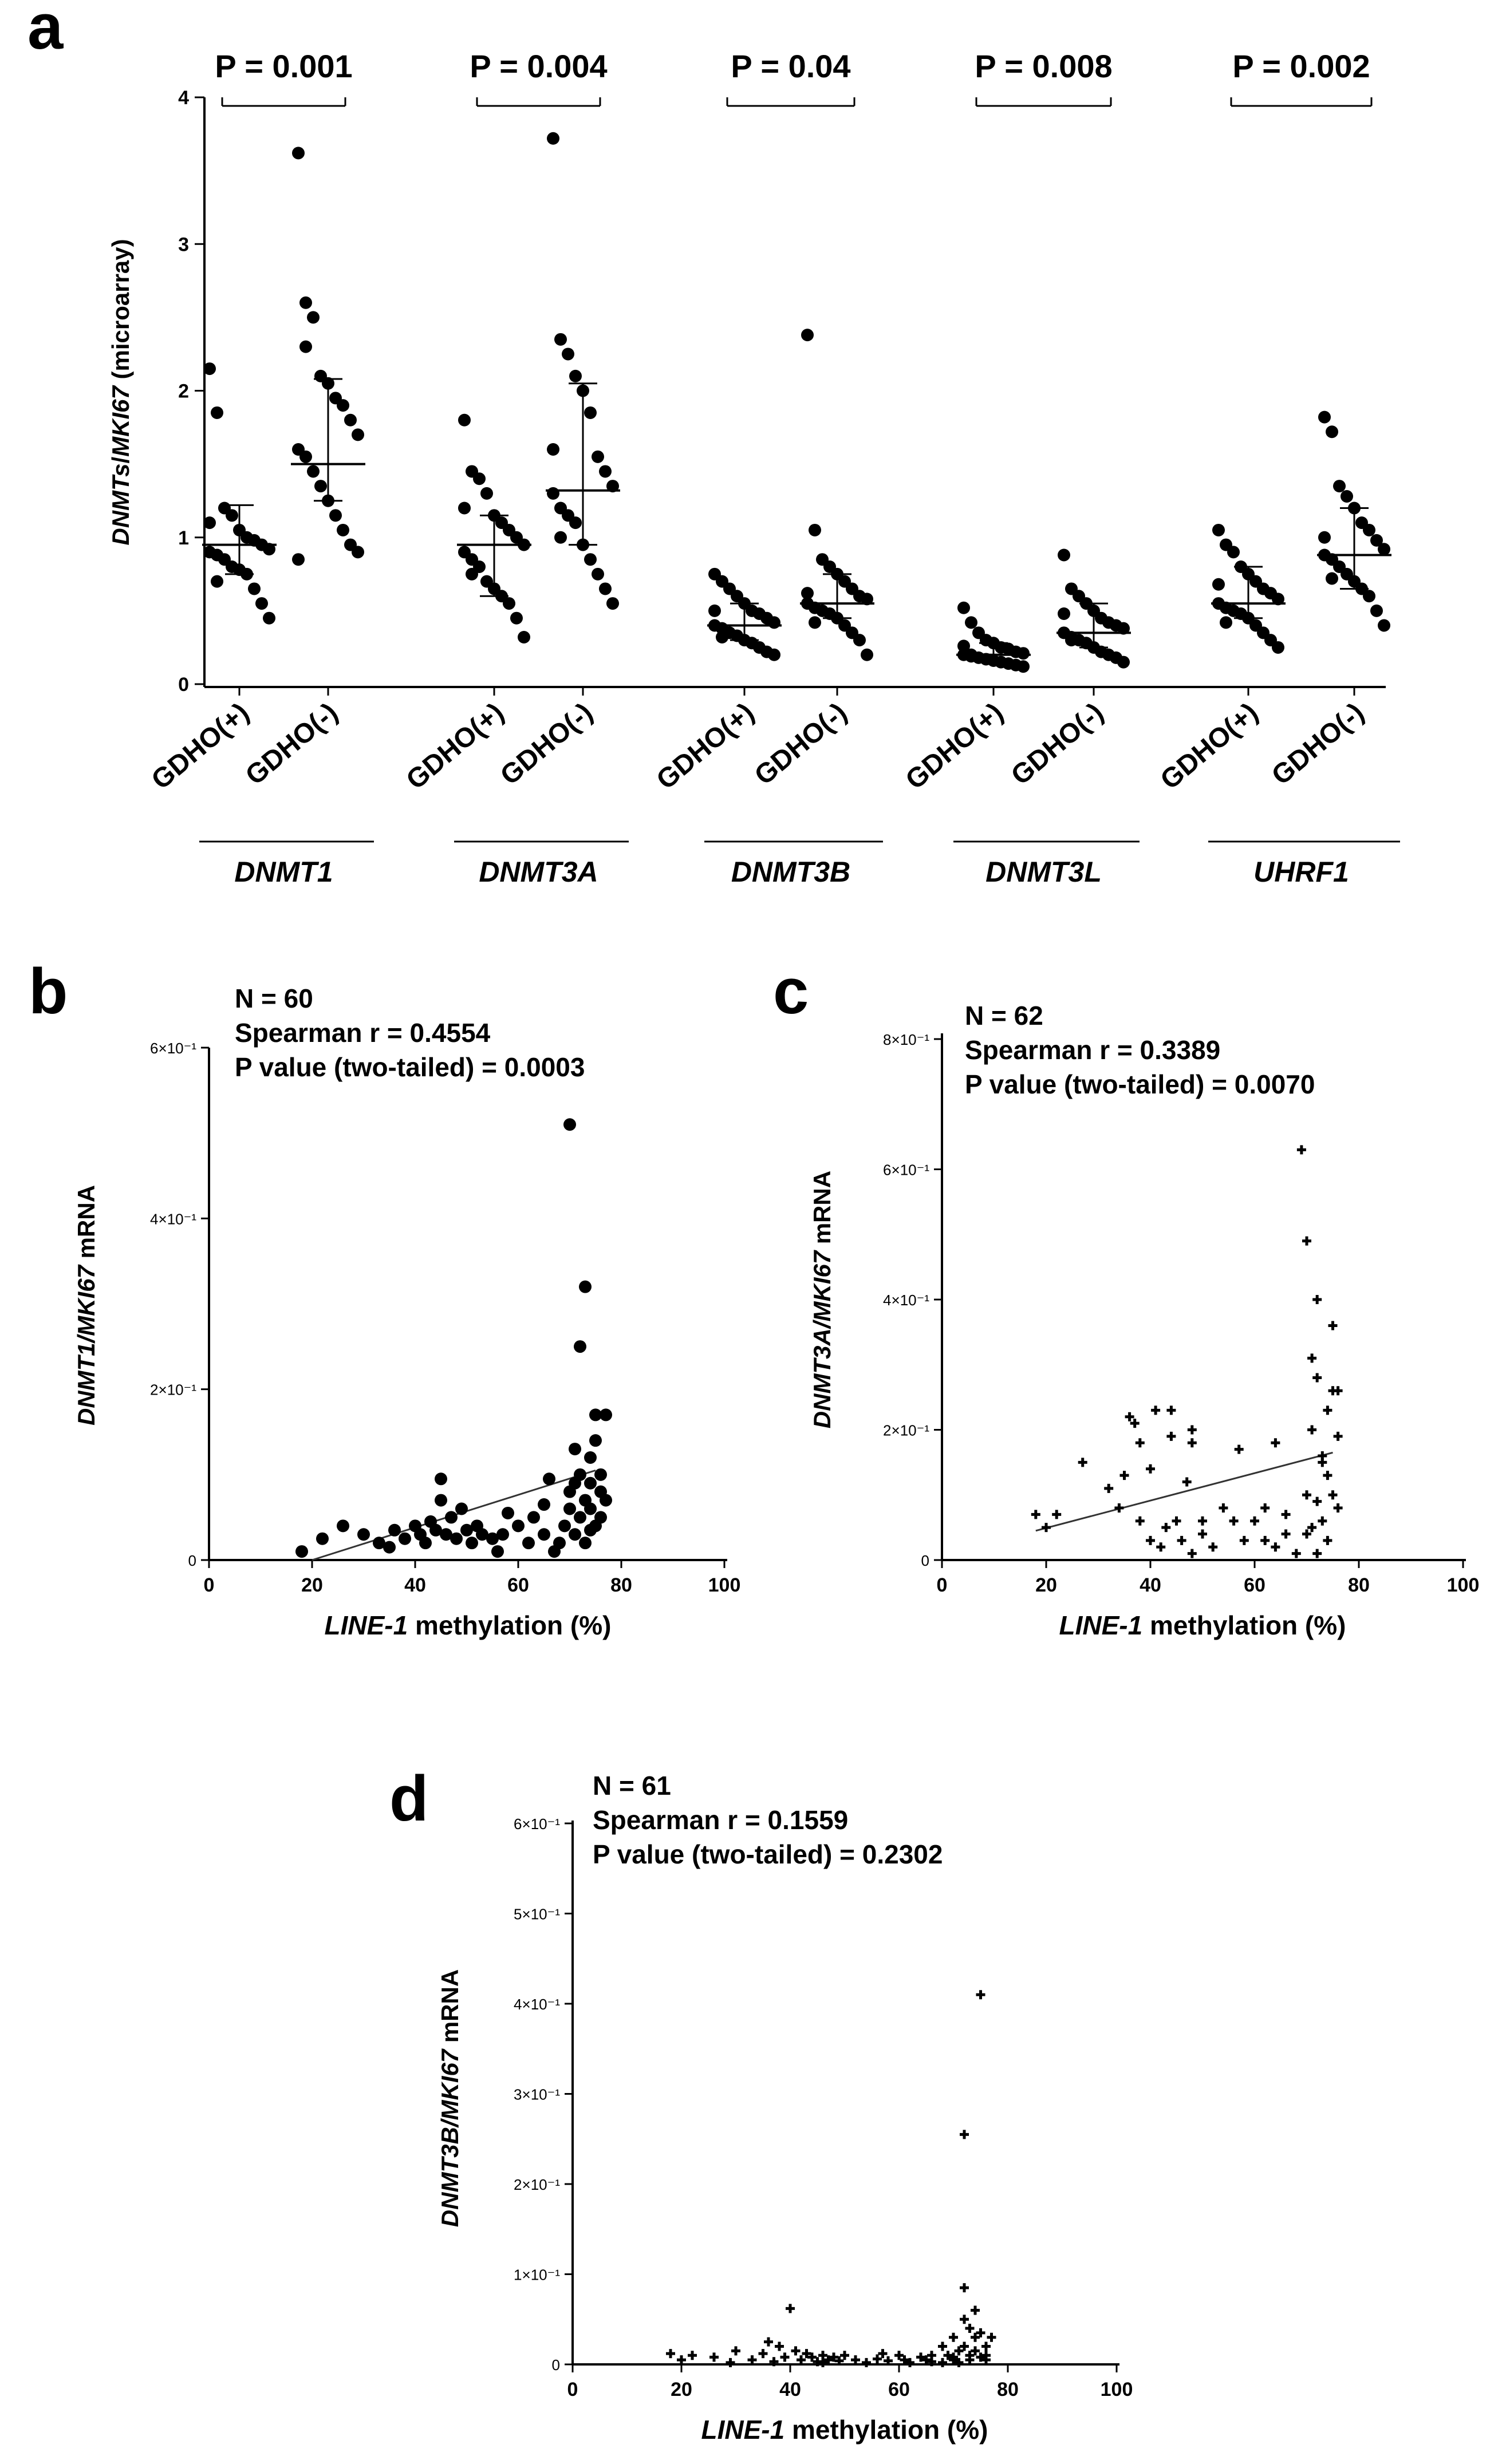  What do you see at coordinates (538, 66) in the screenshot?
I see `p-value-label: P = 0.004` at bounding box center [538, 66].